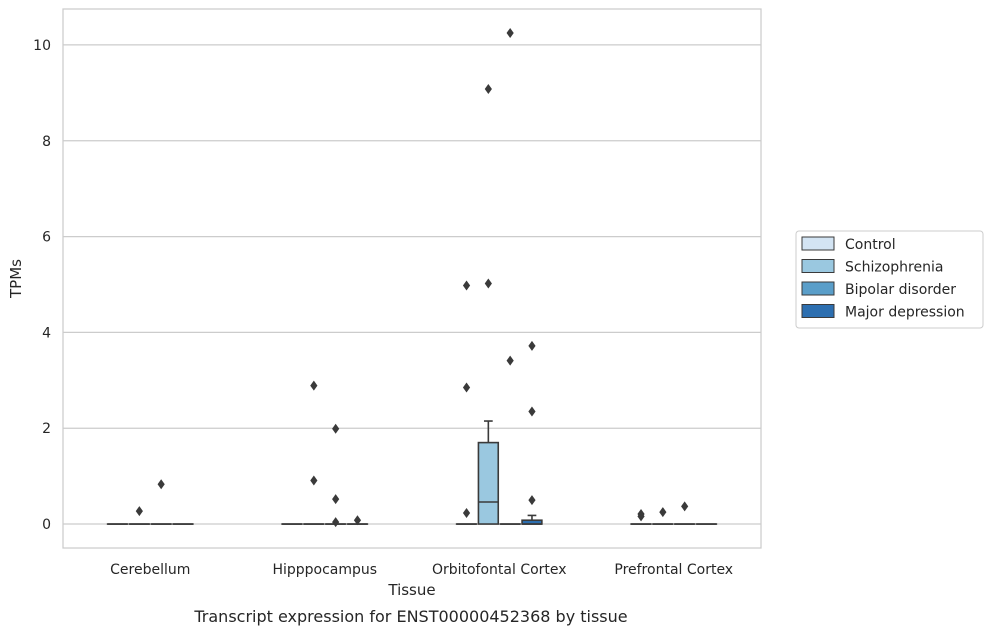 Image resolution: width=992 pixels, height=634 pixels. What do you see at coordinates (870, 245) in the screenshot?
I see `legend-label: Control` at bounding box center [870, 245].